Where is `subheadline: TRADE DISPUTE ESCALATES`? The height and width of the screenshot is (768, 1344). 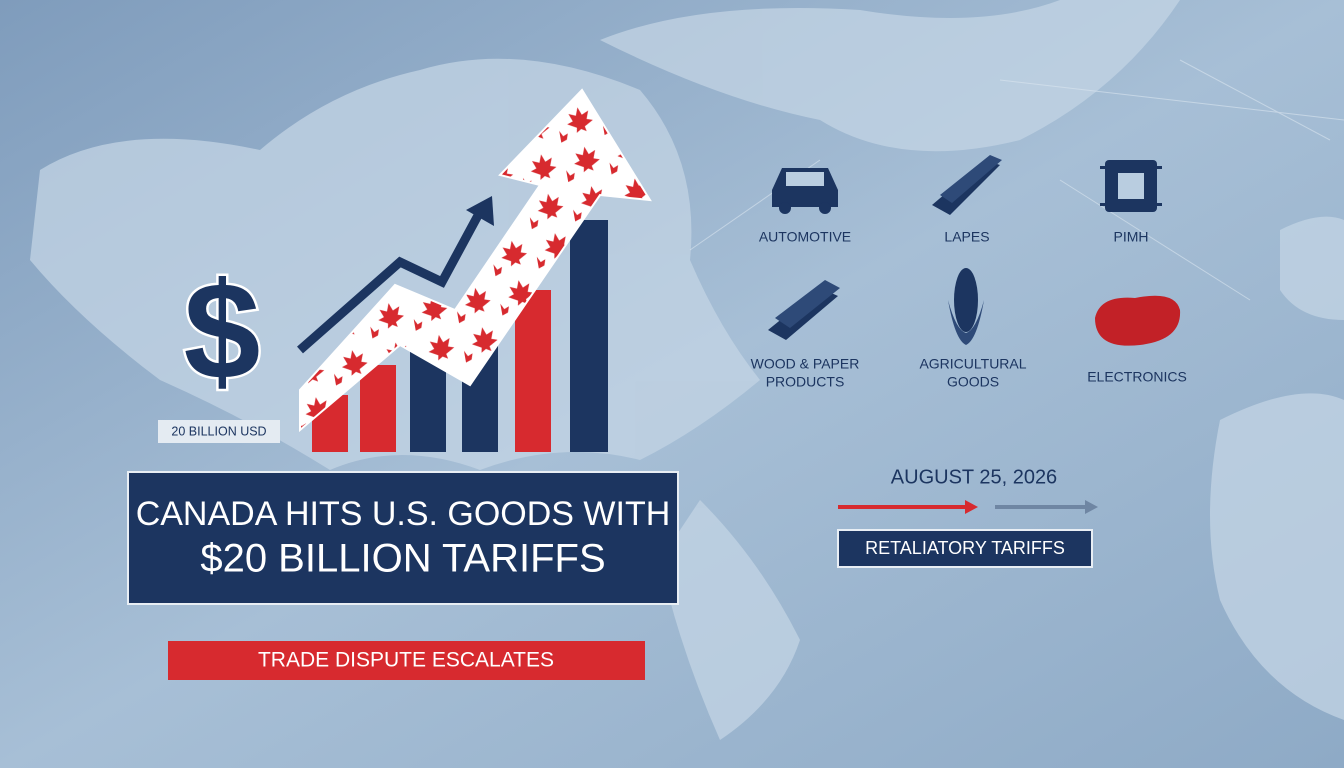
subheadline: TRADE DISPUTE ESCALATES is located at coordinates (406, 660).